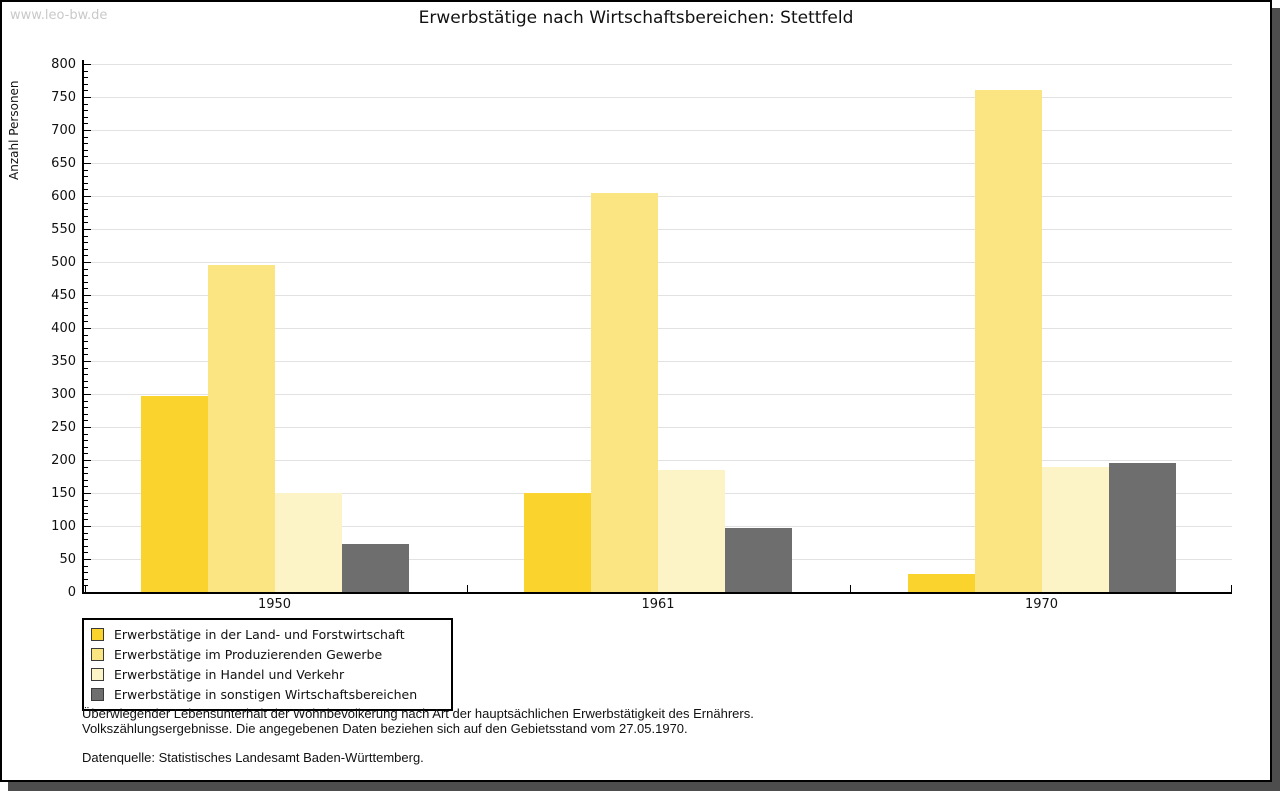  Describe the element at coordinates (63, 130) in the screenshot. I see `y-tick-label: 700` at that location.